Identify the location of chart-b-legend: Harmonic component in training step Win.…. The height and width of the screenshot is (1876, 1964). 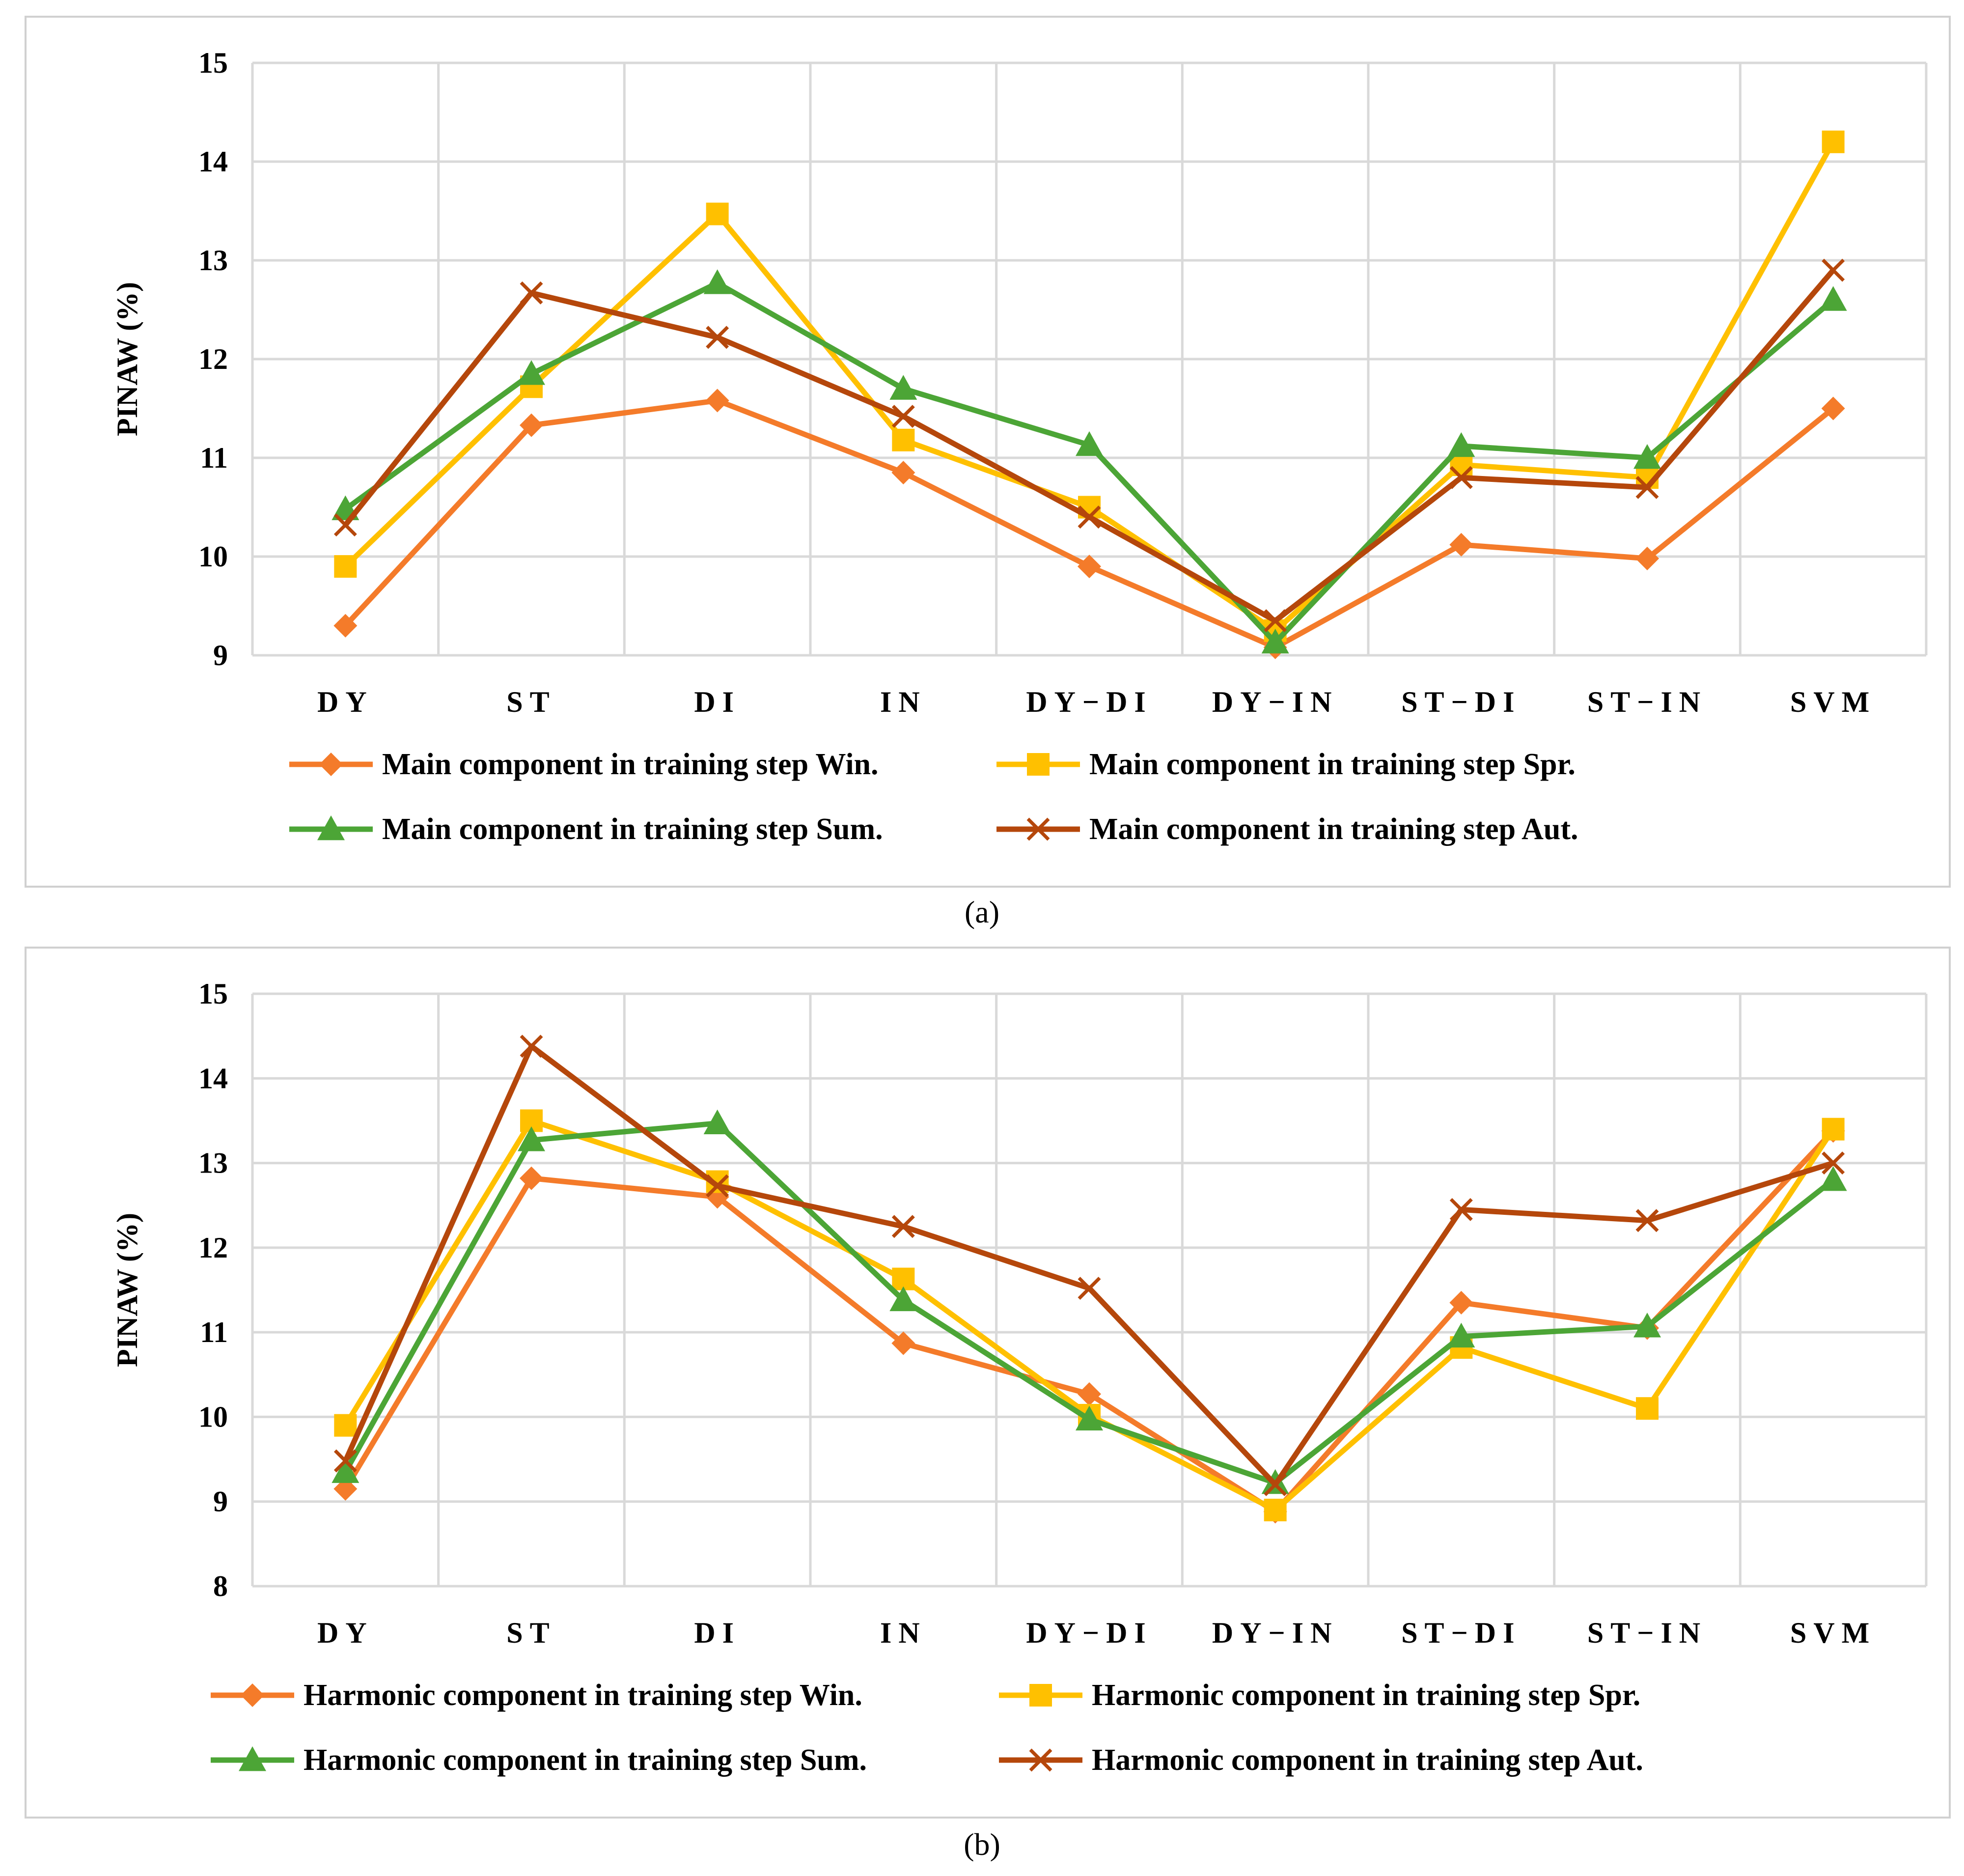
(990, 1737).